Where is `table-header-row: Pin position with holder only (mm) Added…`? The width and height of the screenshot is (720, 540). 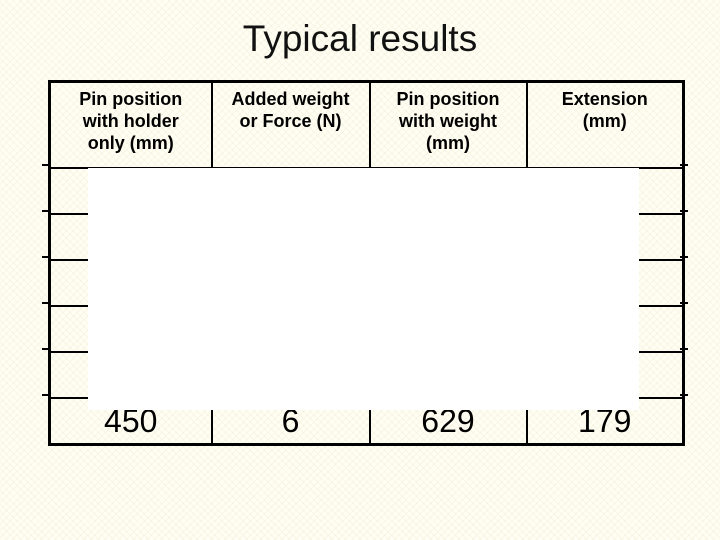
table-header-row: Pin position with holder only (mm) Added… is located at coordinates (366, 124).